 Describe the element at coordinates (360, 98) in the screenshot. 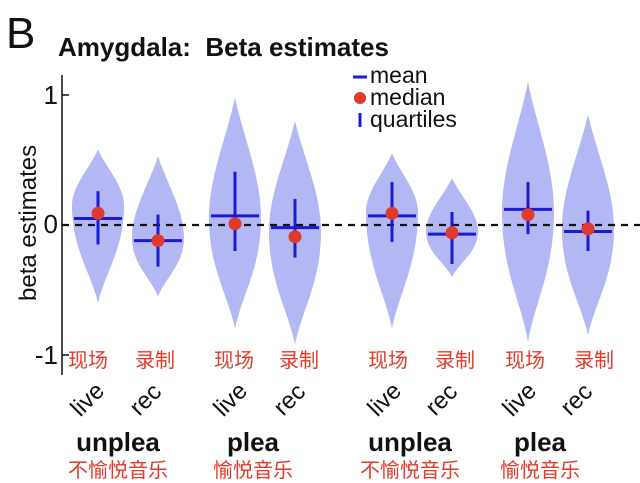

I see `median-dot-icon` at that location.